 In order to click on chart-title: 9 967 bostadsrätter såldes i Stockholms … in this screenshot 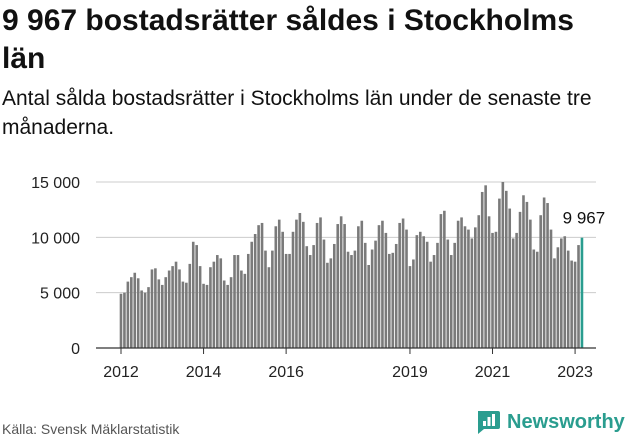, I will do `click(288, 39)`.